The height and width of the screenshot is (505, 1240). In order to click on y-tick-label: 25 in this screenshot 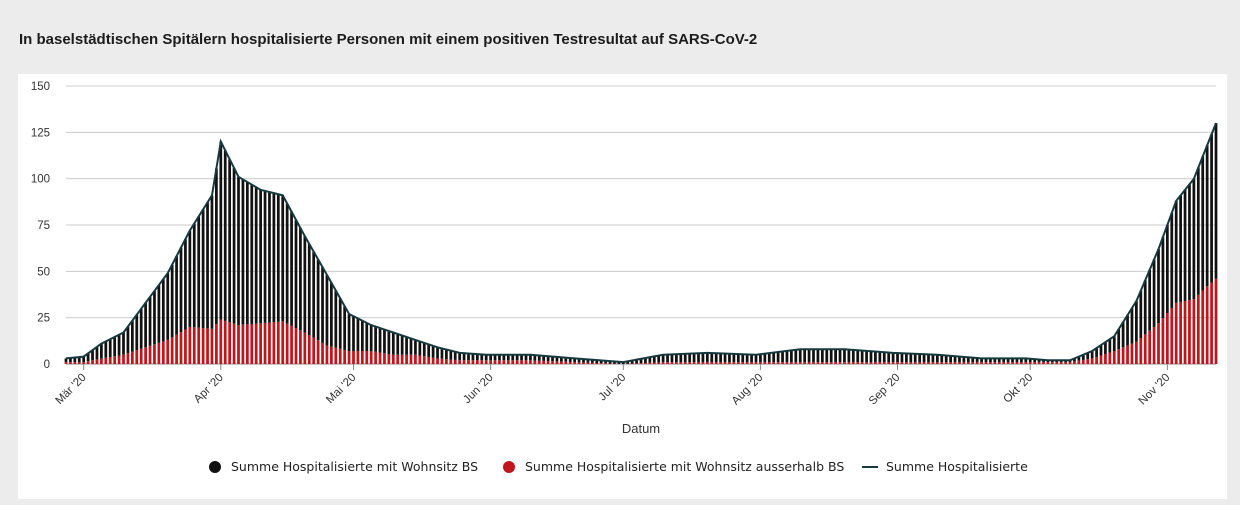, I will do `click(43, 319)`.